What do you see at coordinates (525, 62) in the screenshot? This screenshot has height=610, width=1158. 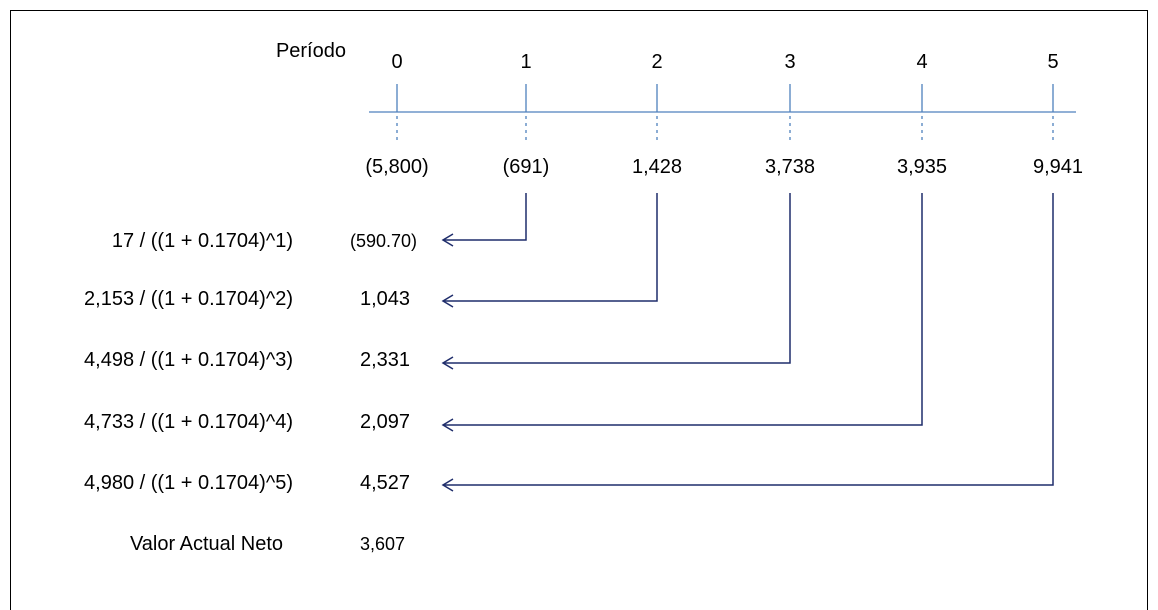 I see `period-label: 1` at bounding box center [525, 62].